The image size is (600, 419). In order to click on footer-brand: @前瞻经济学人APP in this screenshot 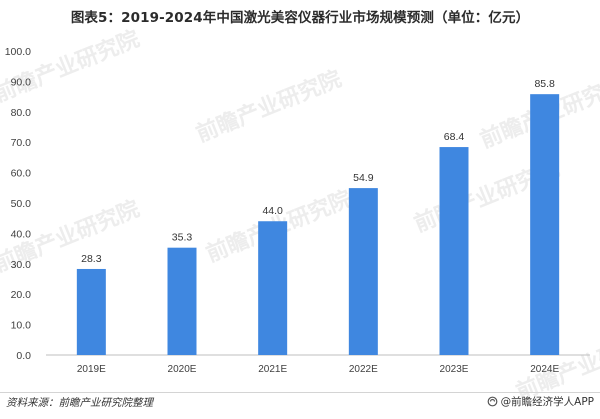, I will do `click(540, 401)`.